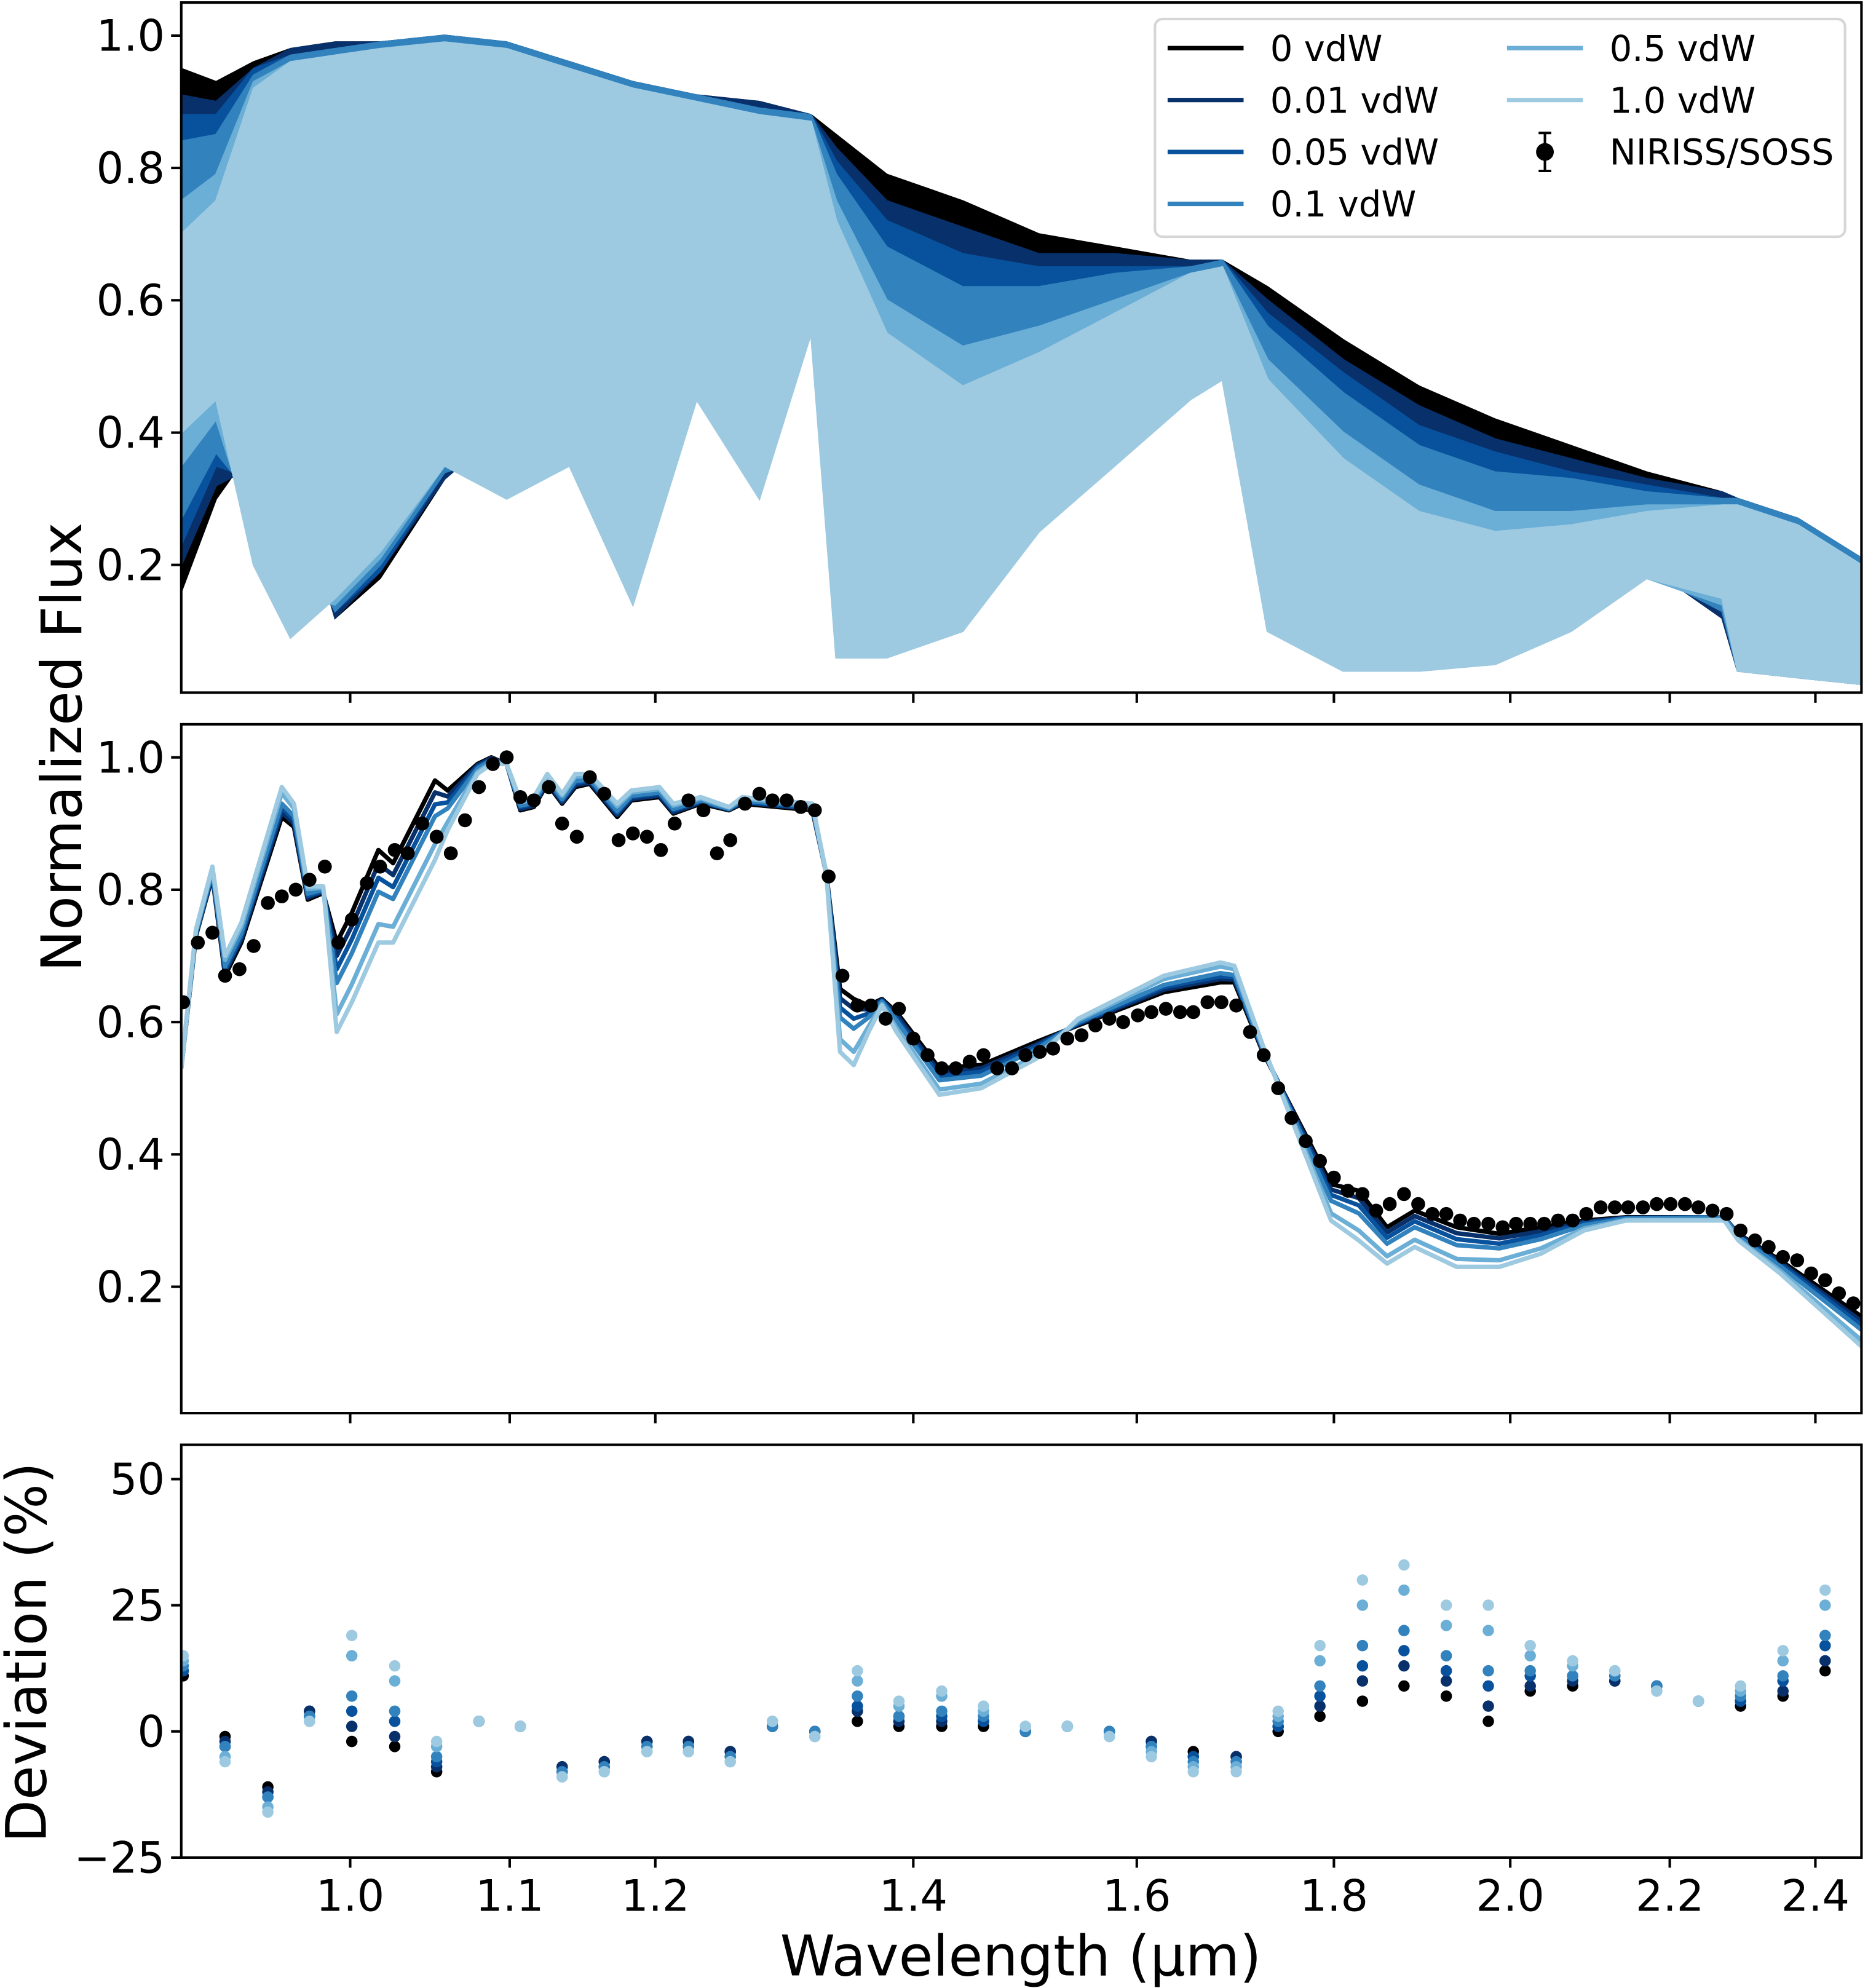  Describe the element at coordinates (350, 1896) in the screenshot. I see `x-tick-label: 1.0` at that location.